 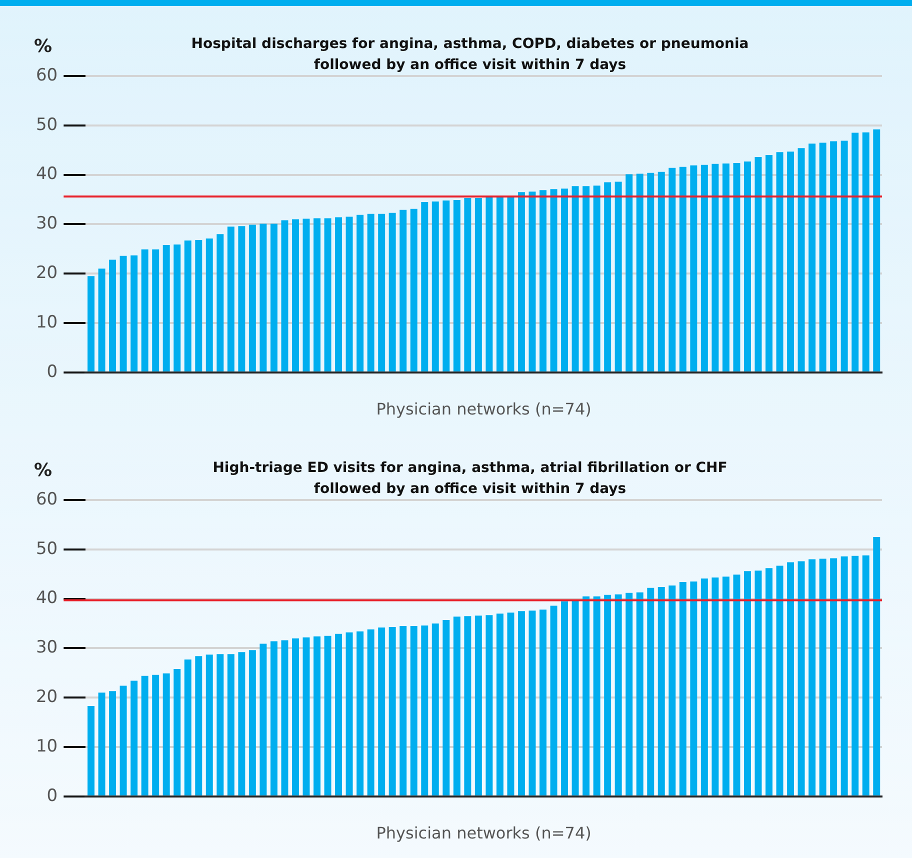 What do you see at coordinates (470, 479) in the screenshot?
I see `chart-title: High-triage ED visits for angina, asthma, atrial fibrillation or CHF followed by an office visit within 7 days` at bounding box center [470, 479].